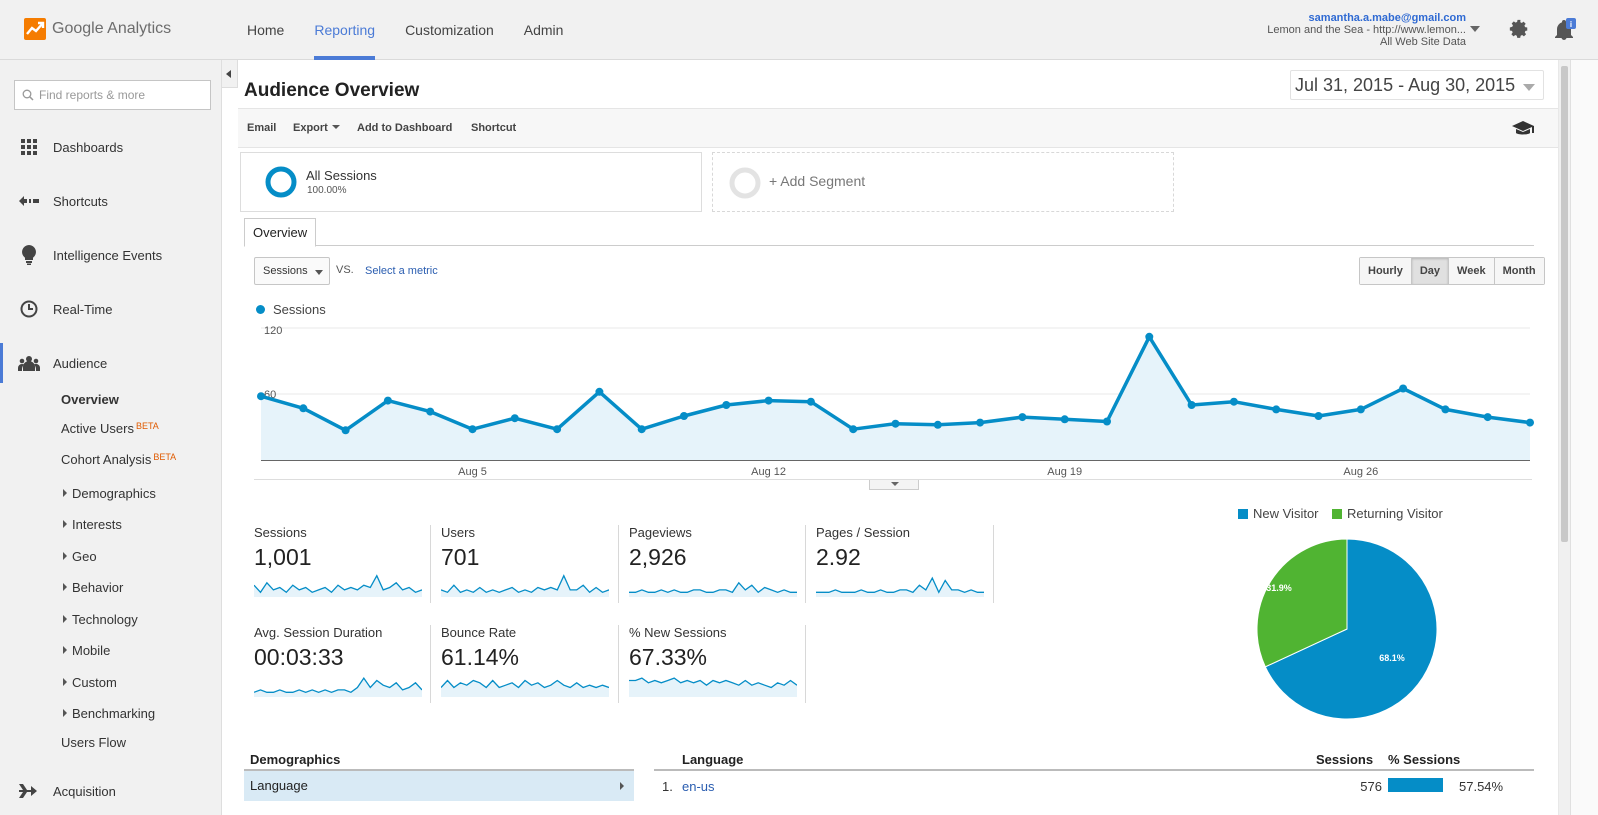  What do you see at coordinates (110, 493) in the screenshot?
I see `sidebar-sub-demographics: Demographics` at bounding box center [110, 493].